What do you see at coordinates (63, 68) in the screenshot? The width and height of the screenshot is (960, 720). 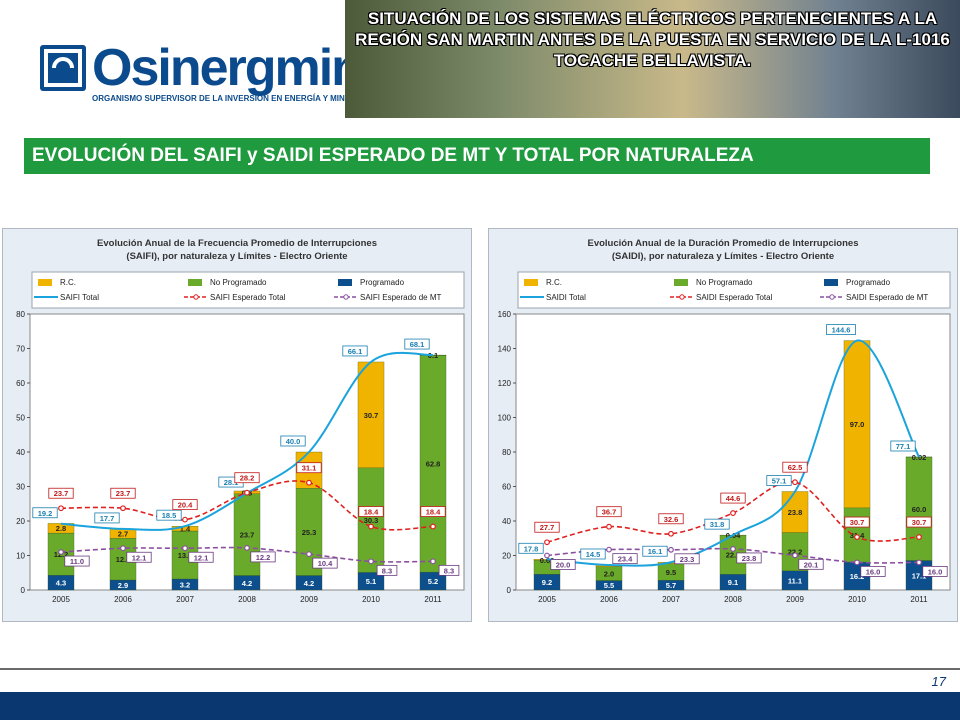 I see `osinergmin-logo-icon` at bounding box center [63, 68].